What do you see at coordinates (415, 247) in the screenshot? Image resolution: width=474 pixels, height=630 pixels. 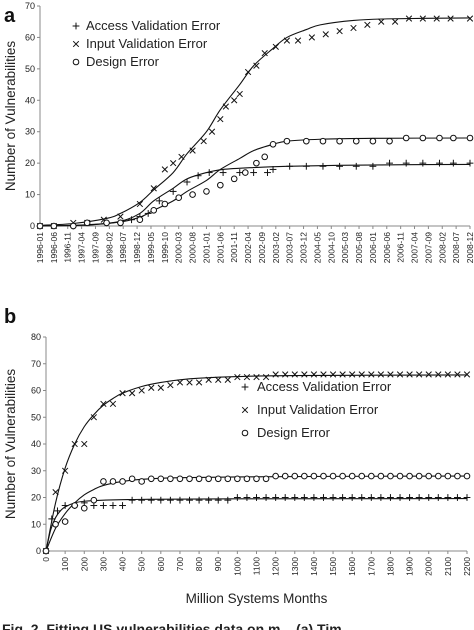 I see `x-tick-label-a: 2007-04` at bounding box center [415, 247].